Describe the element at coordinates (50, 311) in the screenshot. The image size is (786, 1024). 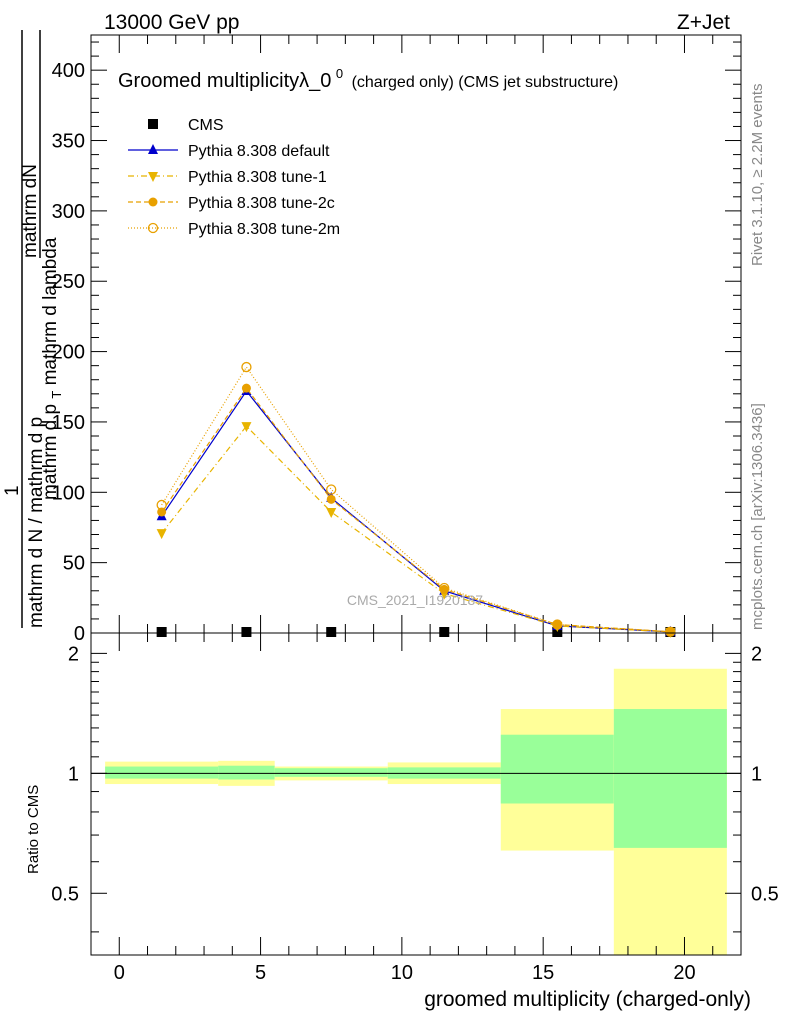
I see `ylabel-denom-c: mathrm d lambda` at that location.